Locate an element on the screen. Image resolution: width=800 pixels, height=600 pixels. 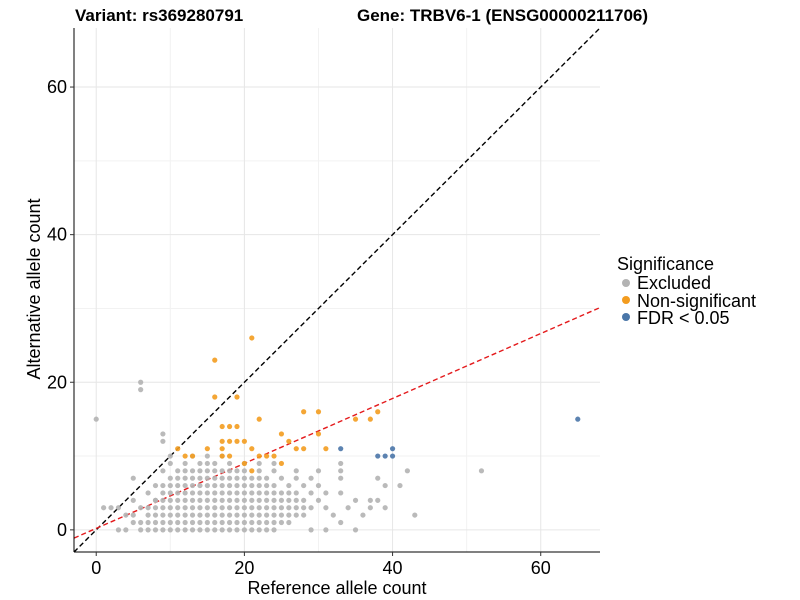
legend-key-fdr is located at coordinates (626, 317).